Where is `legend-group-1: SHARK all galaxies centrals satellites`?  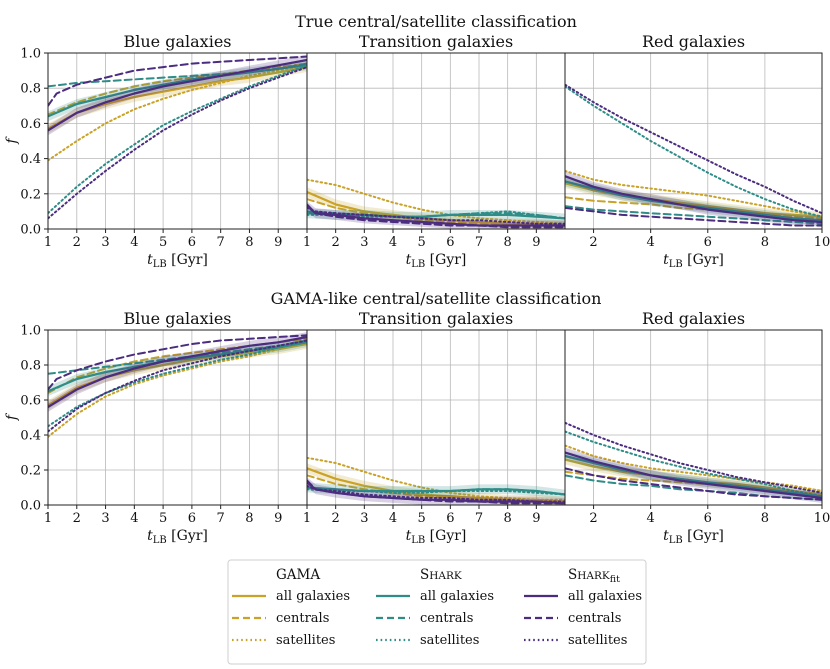
legend-group-1: SHARK all galaxies centrals satellites is located at coordinates (435, 607).